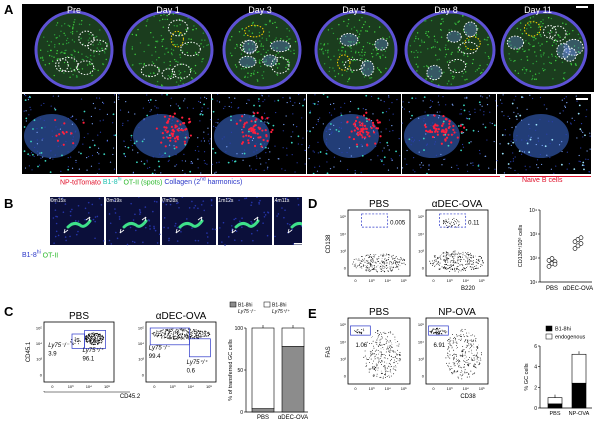 The image size is (600, 422). Describe the element at coordinates (343, 324) in the screenshot. I see `y-tick-label: 10⁵` at that location.